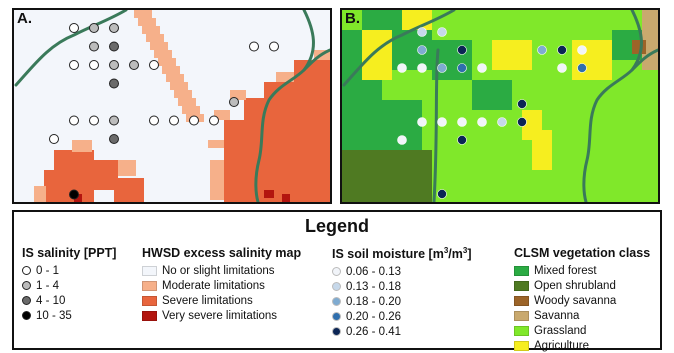 The width and height of the screenshot is (674, 353). What do you see at coordinates (51, 300) in the screenshot?
I see `legend-label: 4 - 10` at bounding box center [51, 300].